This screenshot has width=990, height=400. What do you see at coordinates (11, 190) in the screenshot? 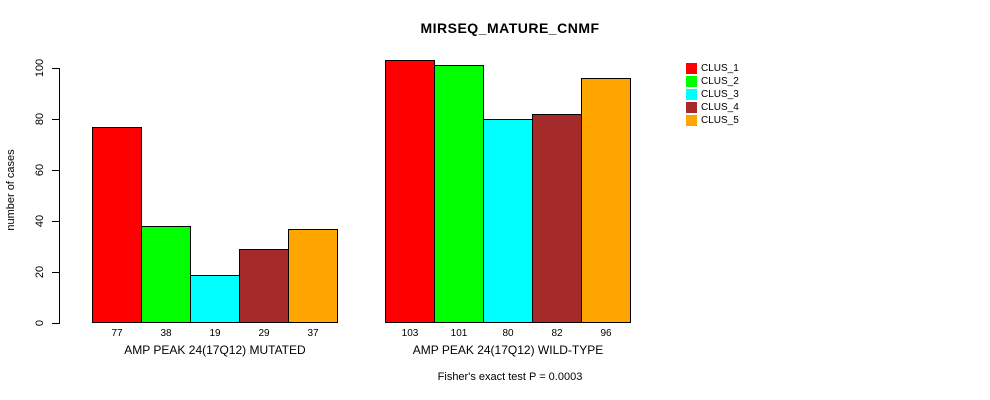
I see `y-axis-title: number of cases` at bounding box center [11, 190].